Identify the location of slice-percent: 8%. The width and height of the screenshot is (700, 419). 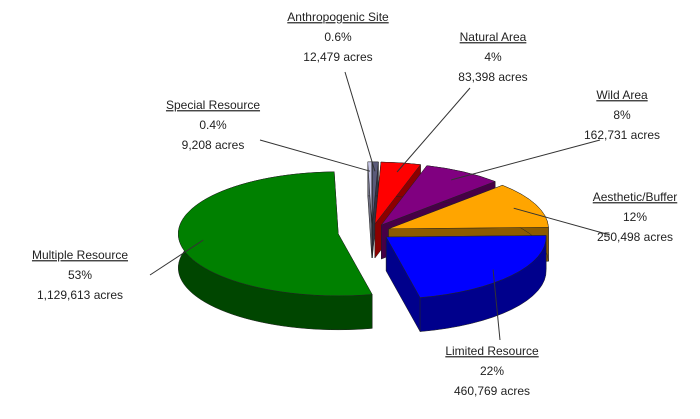
(622, 115).